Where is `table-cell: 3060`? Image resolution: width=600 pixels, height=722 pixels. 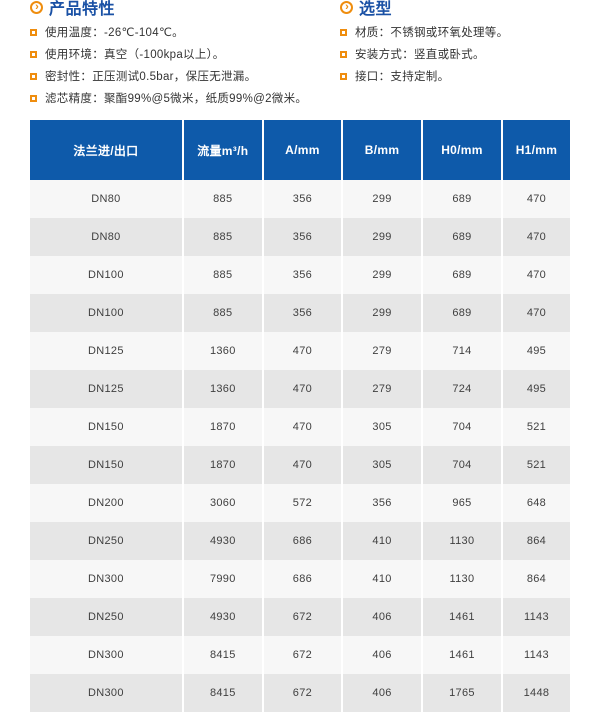
table-cell: 3060 is located at coordinates (222, 503).